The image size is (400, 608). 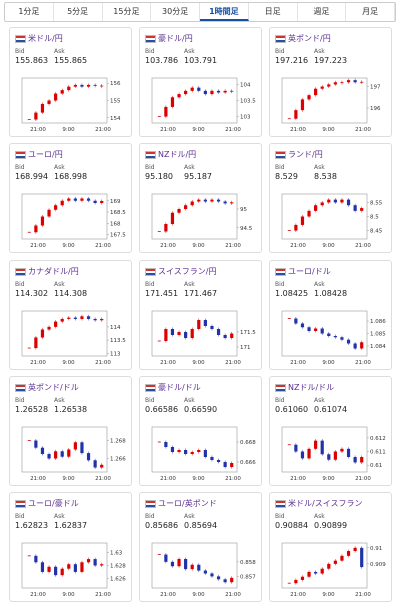 I want to click on pair-name: ユーロ/円, so click(x=45, y=155).